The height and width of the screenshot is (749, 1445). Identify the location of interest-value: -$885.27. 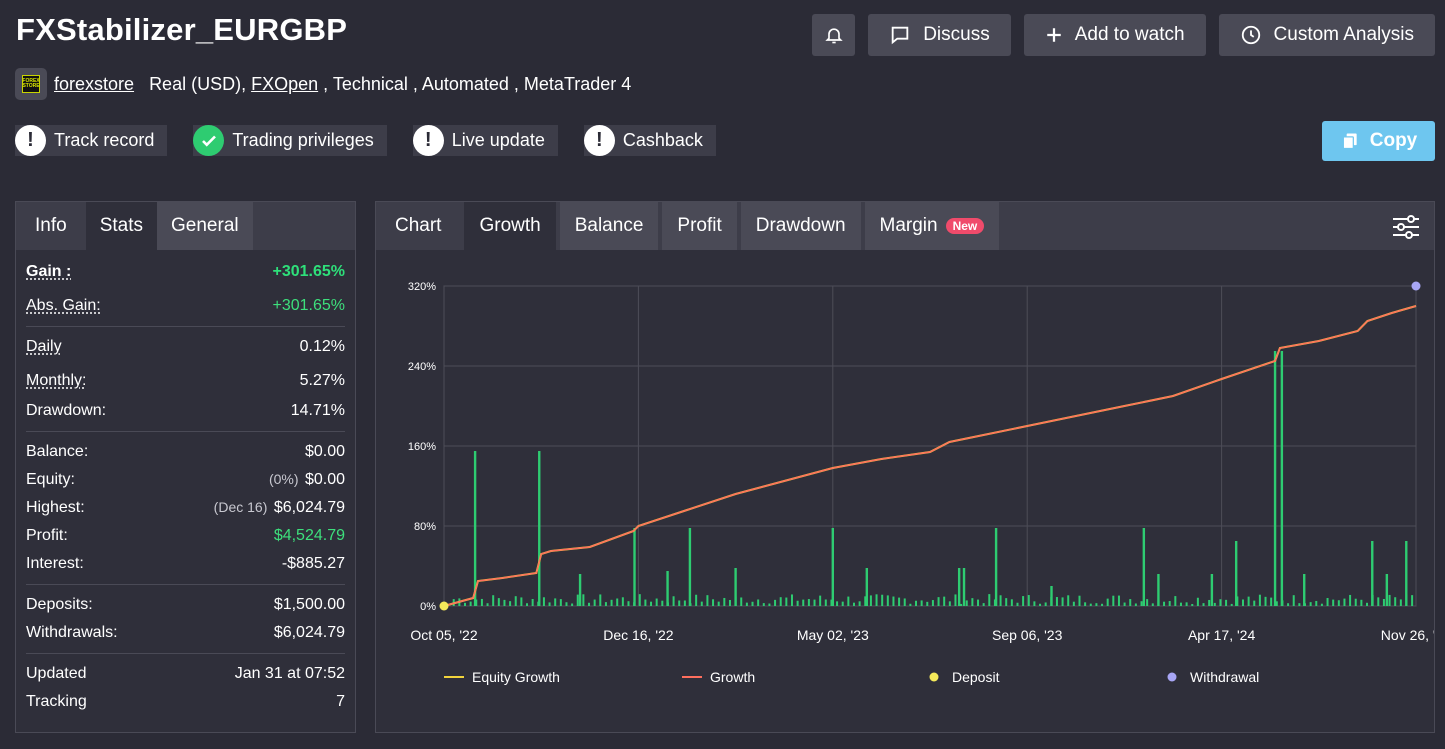
(313, 563).